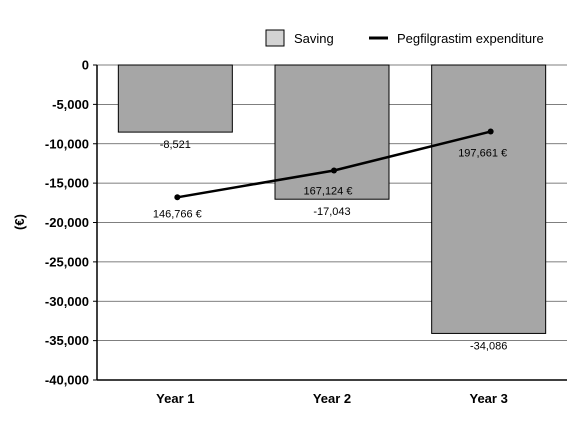  Describe the element at coordinates (67, 301) in the screenshot. I see `y-tick-label: -30,000` at that location.